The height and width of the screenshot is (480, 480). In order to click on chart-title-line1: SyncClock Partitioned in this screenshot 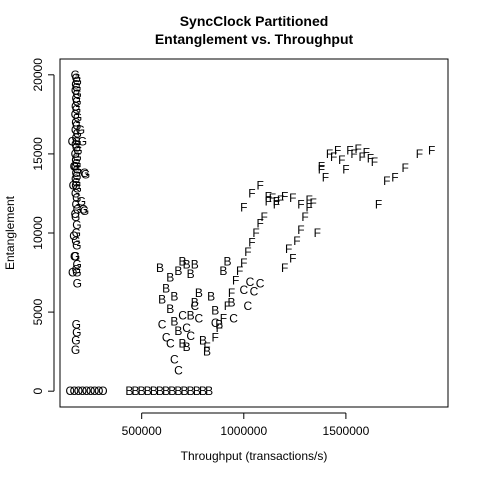, I will do `click(254, 21)`.